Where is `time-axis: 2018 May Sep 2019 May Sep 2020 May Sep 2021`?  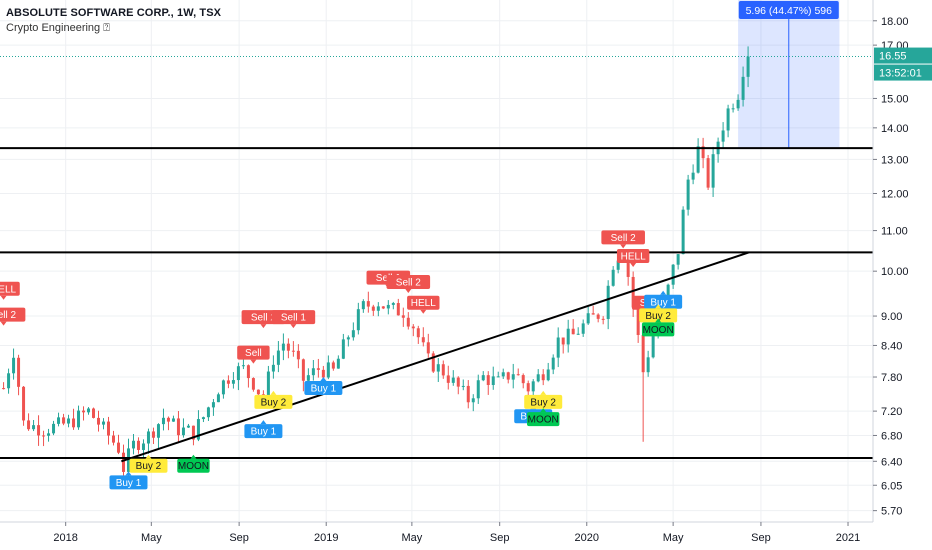
time-axis: 2018 May Sep 2019 May Sep 2020 May Sep 2021 is located at coordinates (436, 532).